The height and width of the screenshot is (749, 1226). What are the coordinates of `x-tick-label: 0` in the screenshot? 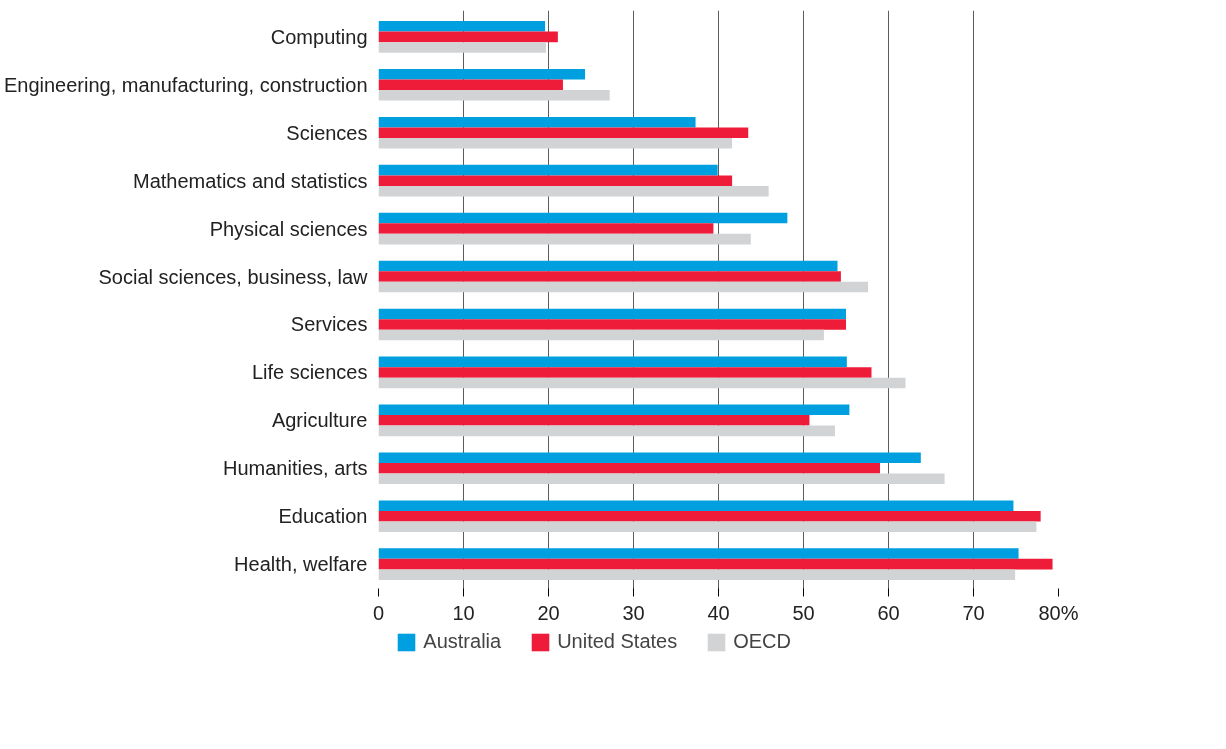 It's located at (378, 612).